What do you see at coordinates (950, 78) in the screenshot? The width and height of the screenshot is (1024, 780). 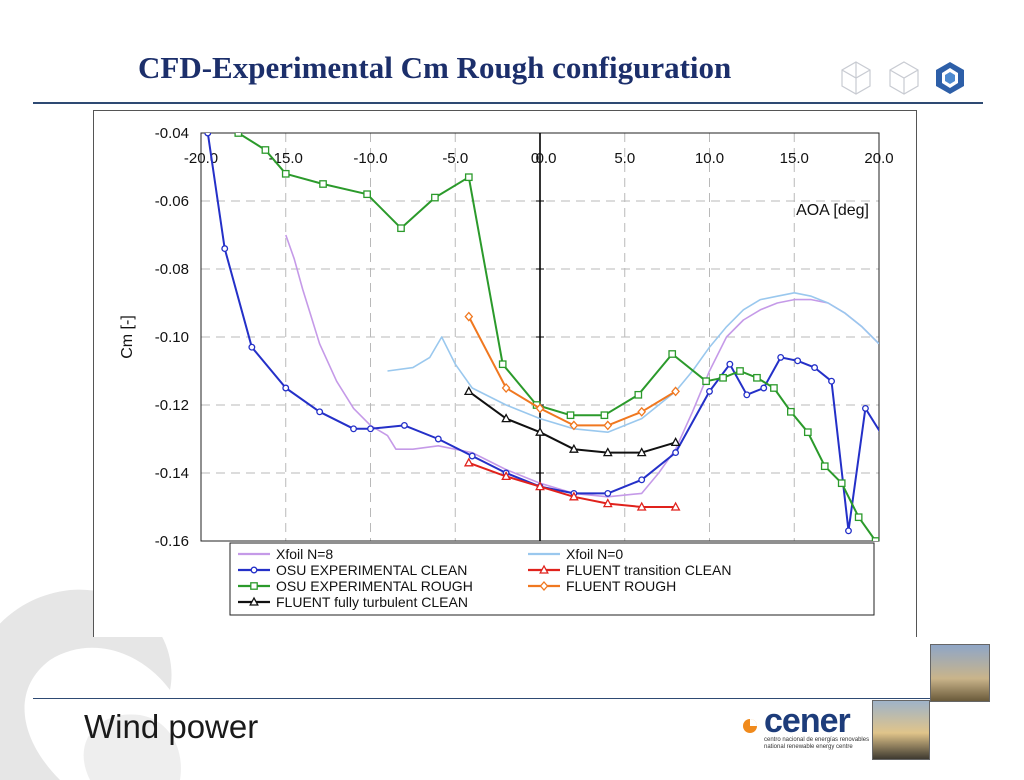 I see `cube-solid-icon` at bounding box center [950, 78].